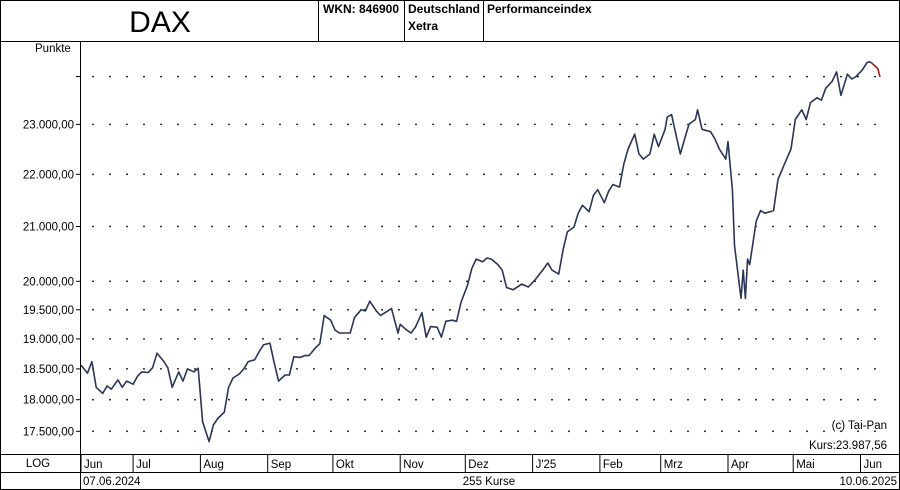 The width and height of the screenshot is (900, 490). Describe the element at coordinates (48, 228) in the screenshot. I see `y-tick-label: 21.000,00` at that location.